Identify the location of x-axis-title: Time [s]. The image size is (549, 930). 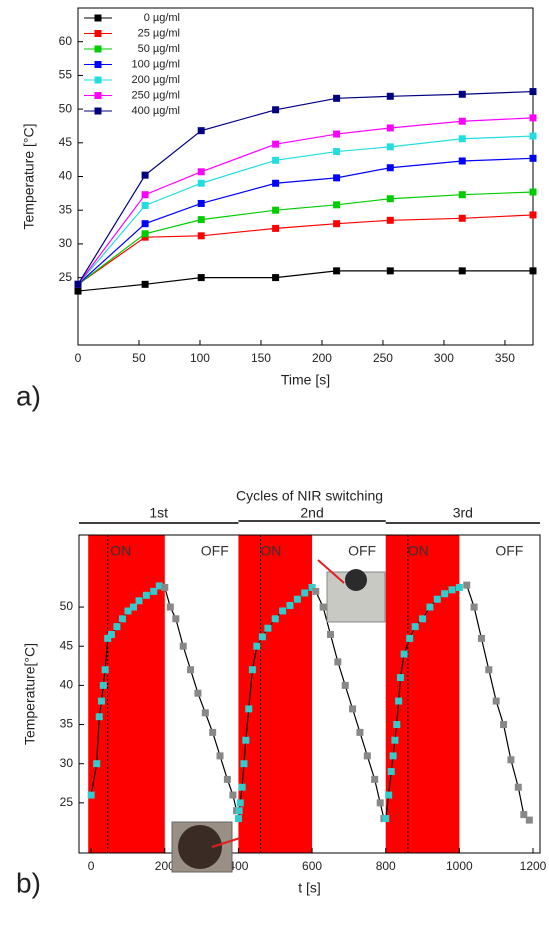
(305, 380).